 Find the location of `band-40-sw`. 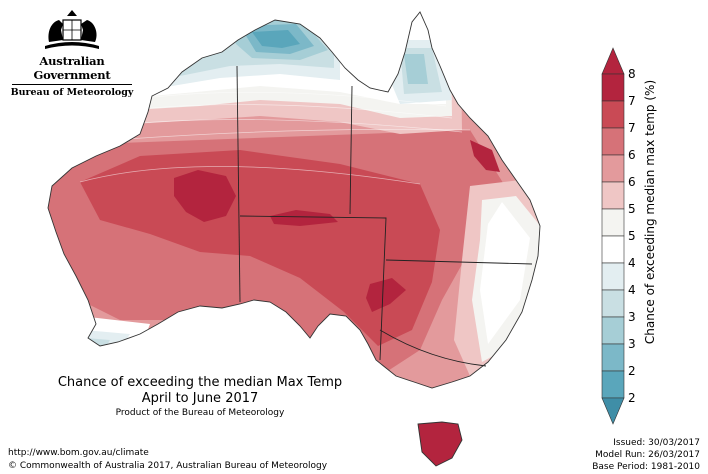

band-40-sw is located at coordinates (98, 344).